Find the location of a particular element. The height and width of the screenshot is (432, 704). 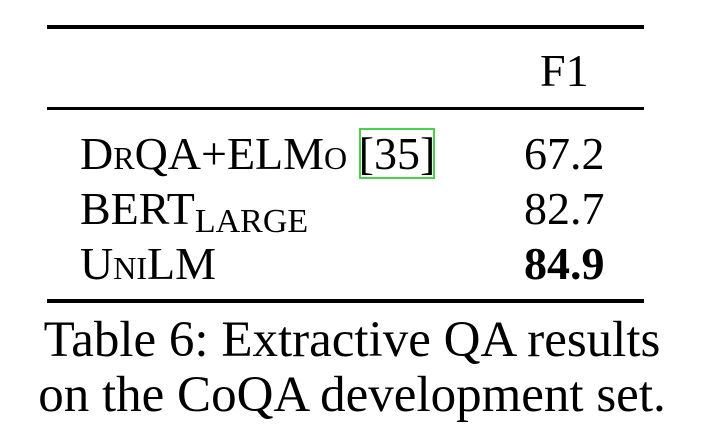

method-name: BERT is located at coordinates (137, 208).